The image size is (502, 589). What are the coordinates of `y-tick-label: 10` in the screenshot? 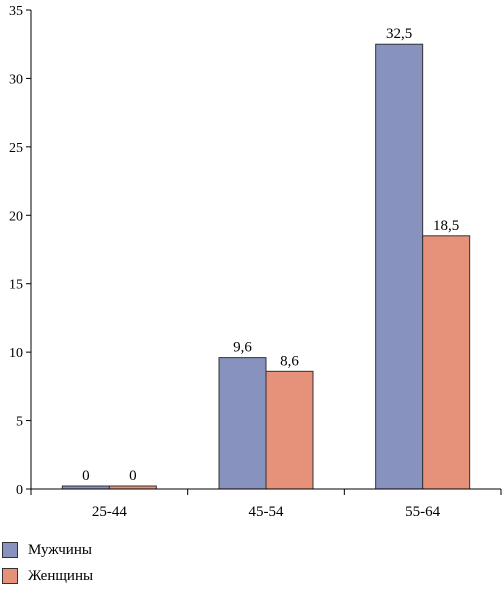 It's located at (16, 353).